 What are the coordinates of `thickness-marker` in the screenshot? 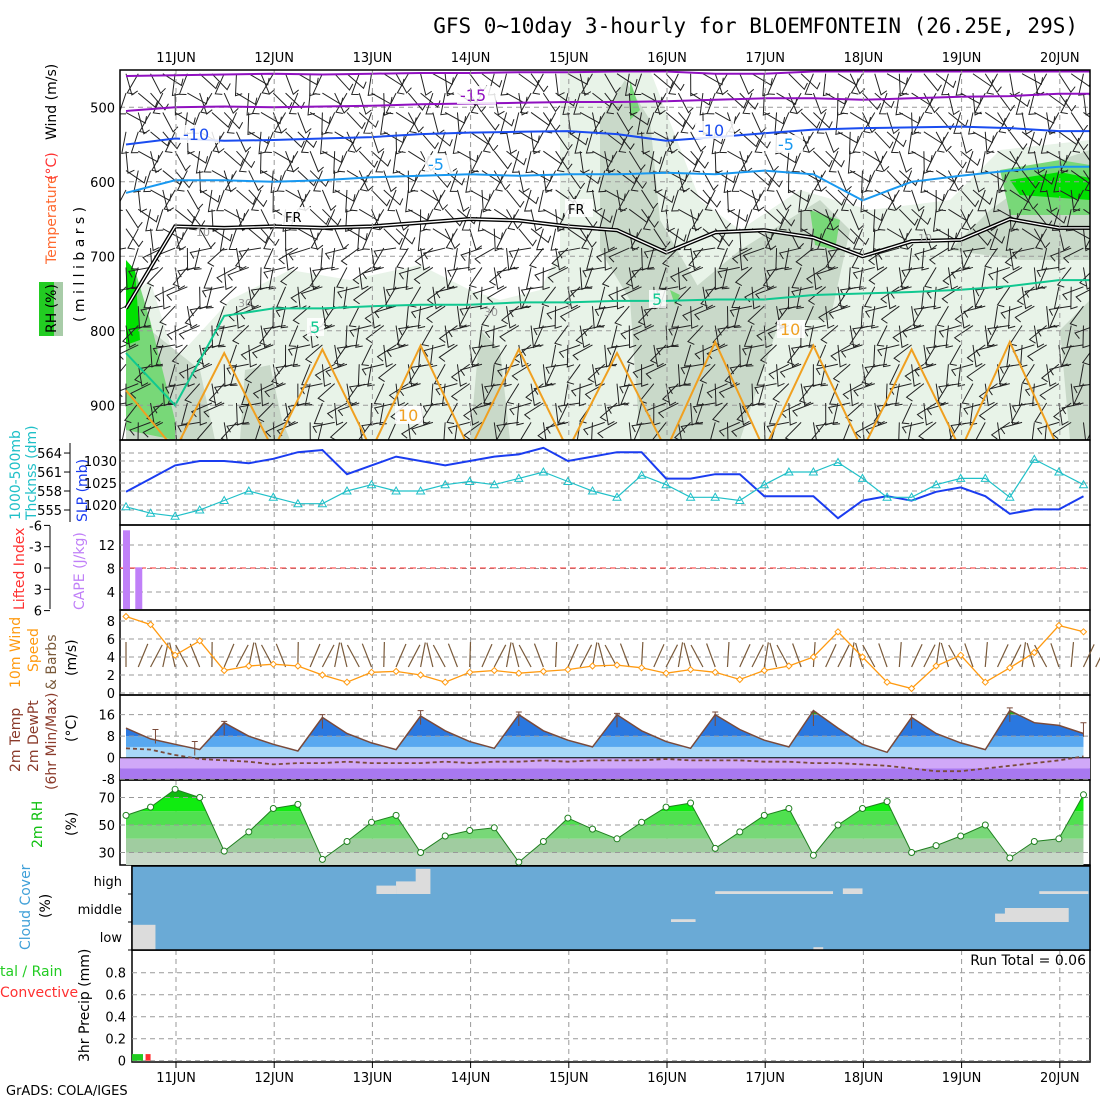 It's located at (126, 506).